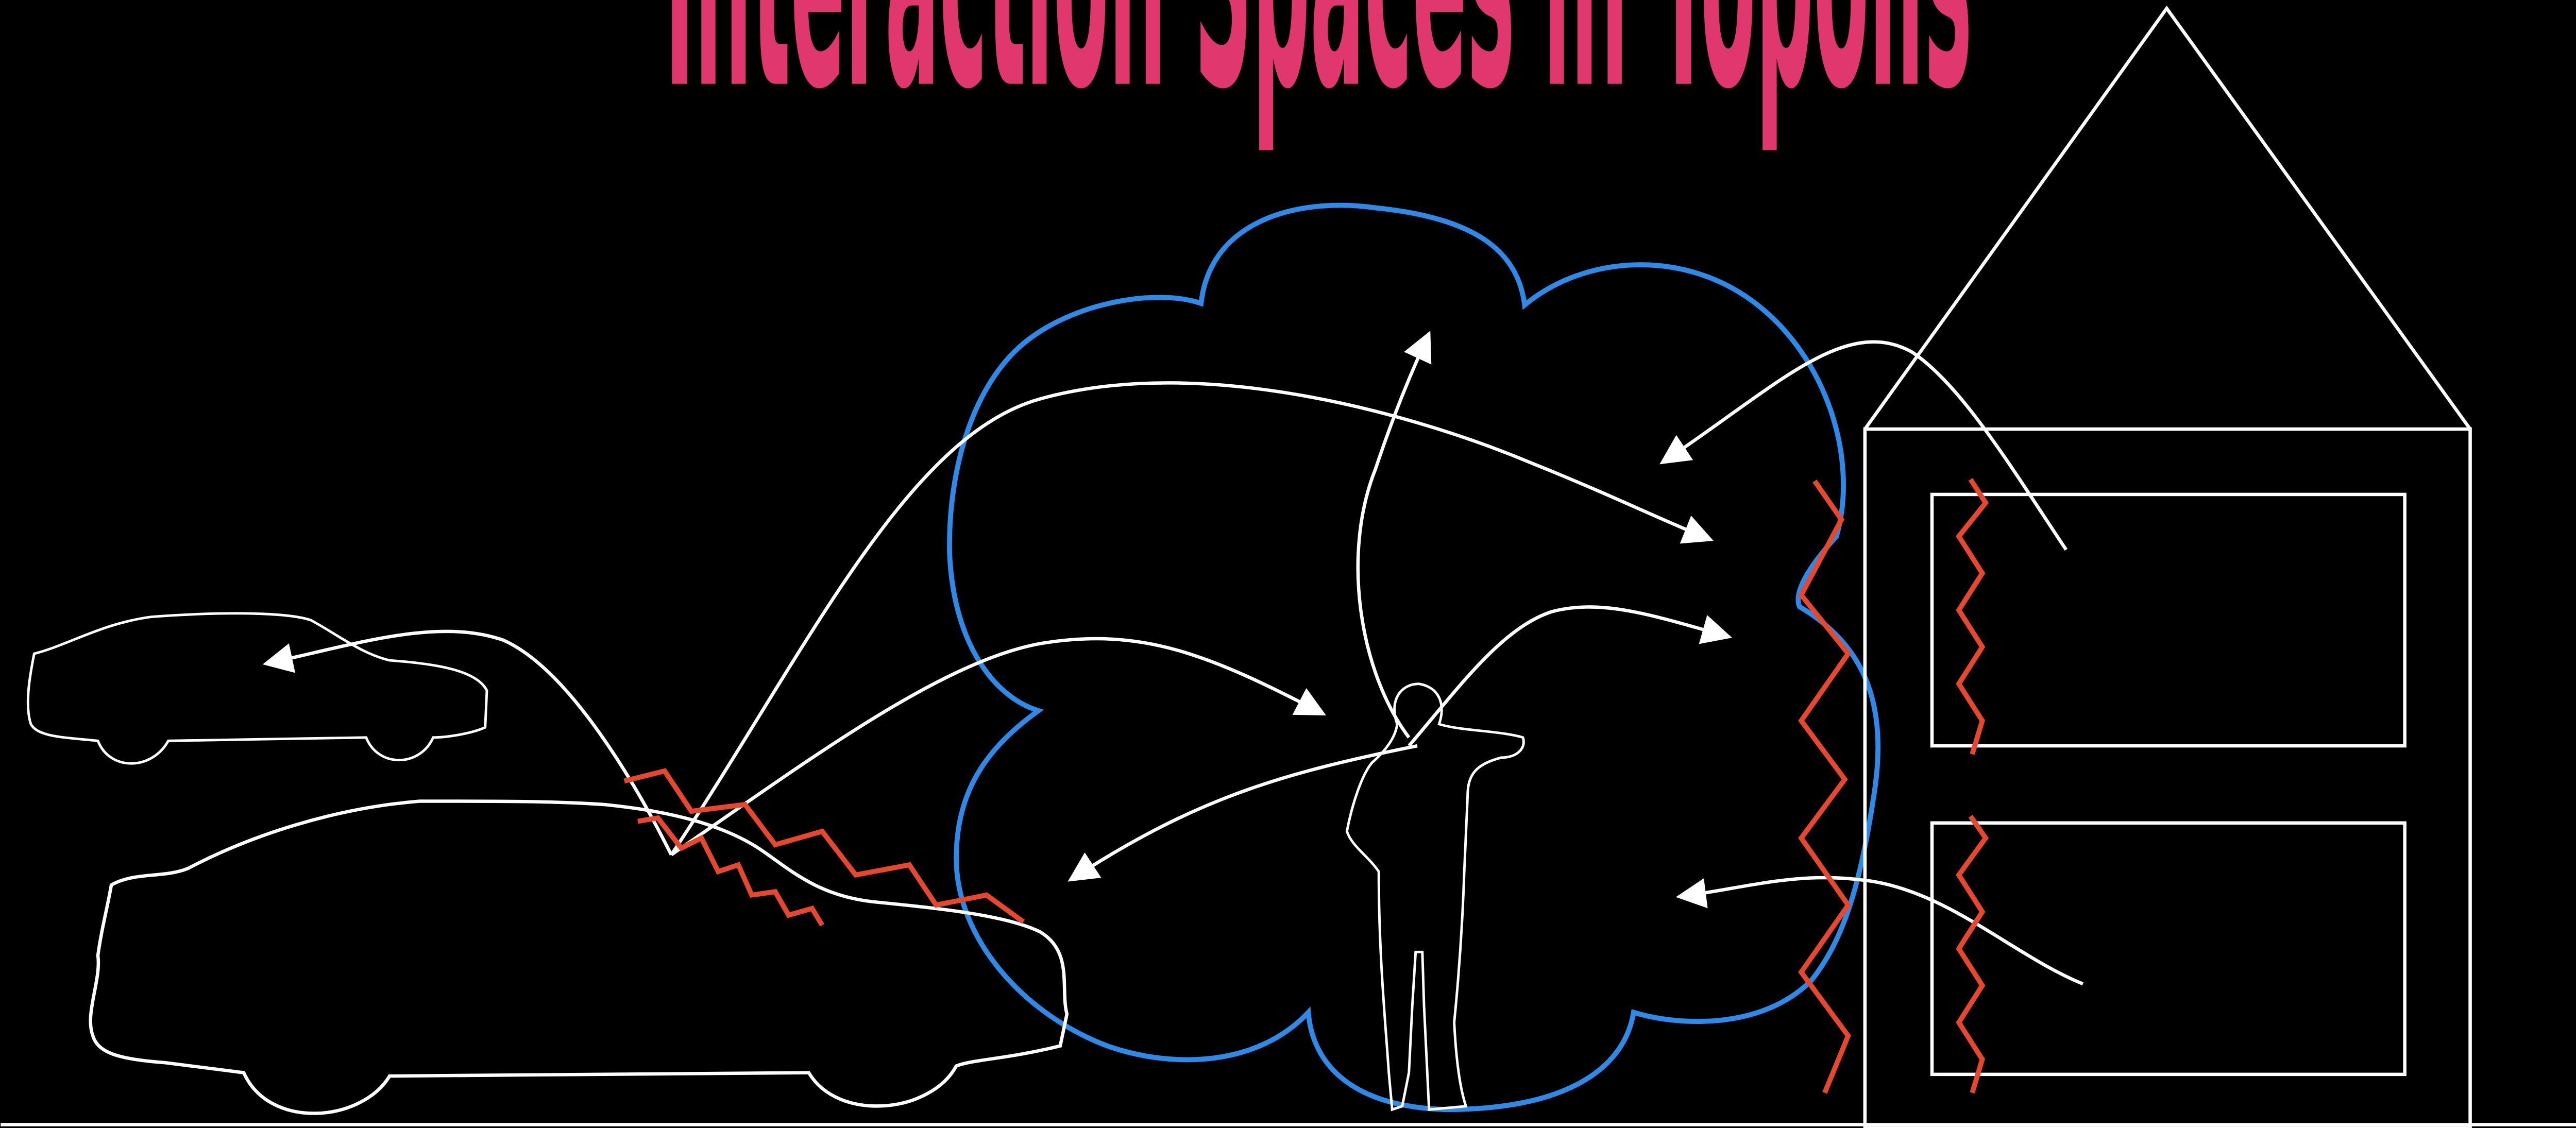 The height and width of the screenshot is (1128, 2576). What do you see at coordinates (1570, 676) in the screenshot?
I see `arrow-person-to-house` at bounding box center [1570, 676].